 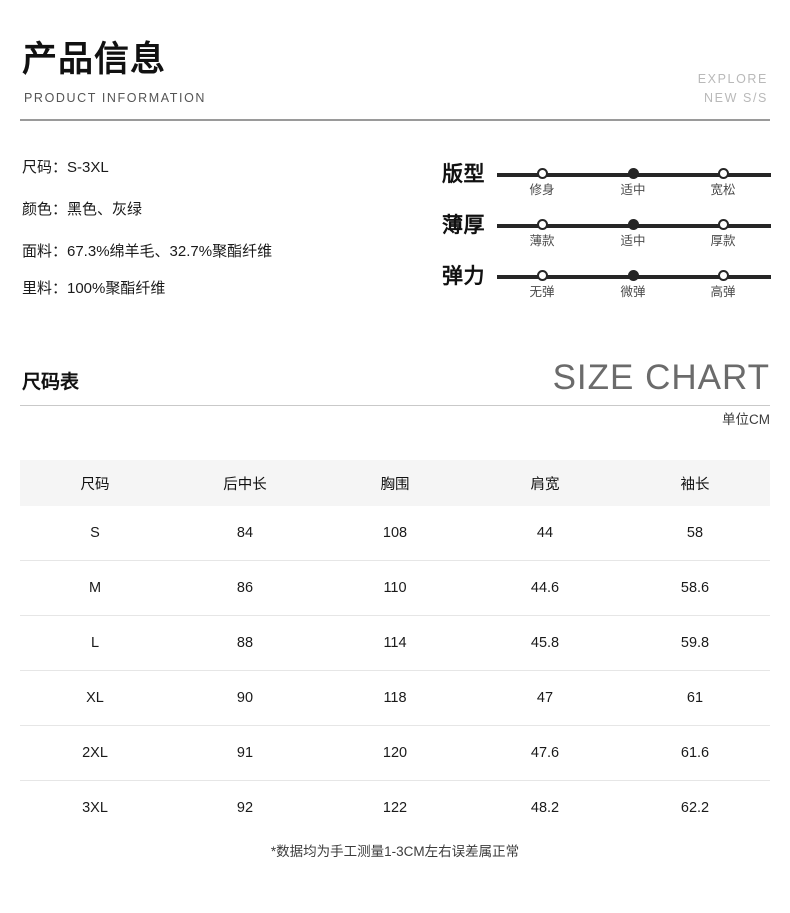 I want to click on size-chart-heading: 尺码表 SIZE CHART 单位CM, so click(x=395, y=395).